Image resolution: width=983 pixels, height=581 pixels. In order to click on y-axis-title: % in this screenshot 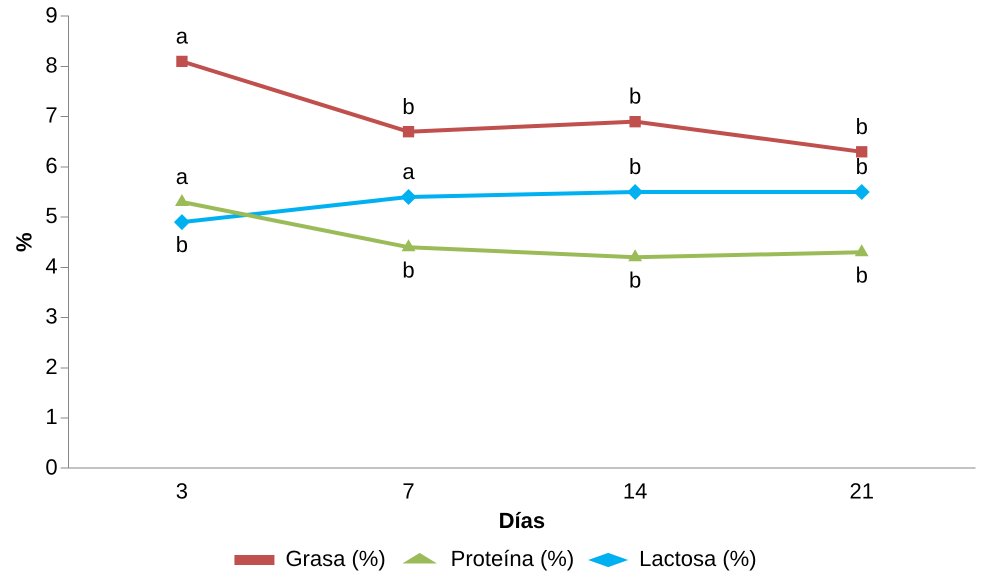, I will do `click(23, 242)`.